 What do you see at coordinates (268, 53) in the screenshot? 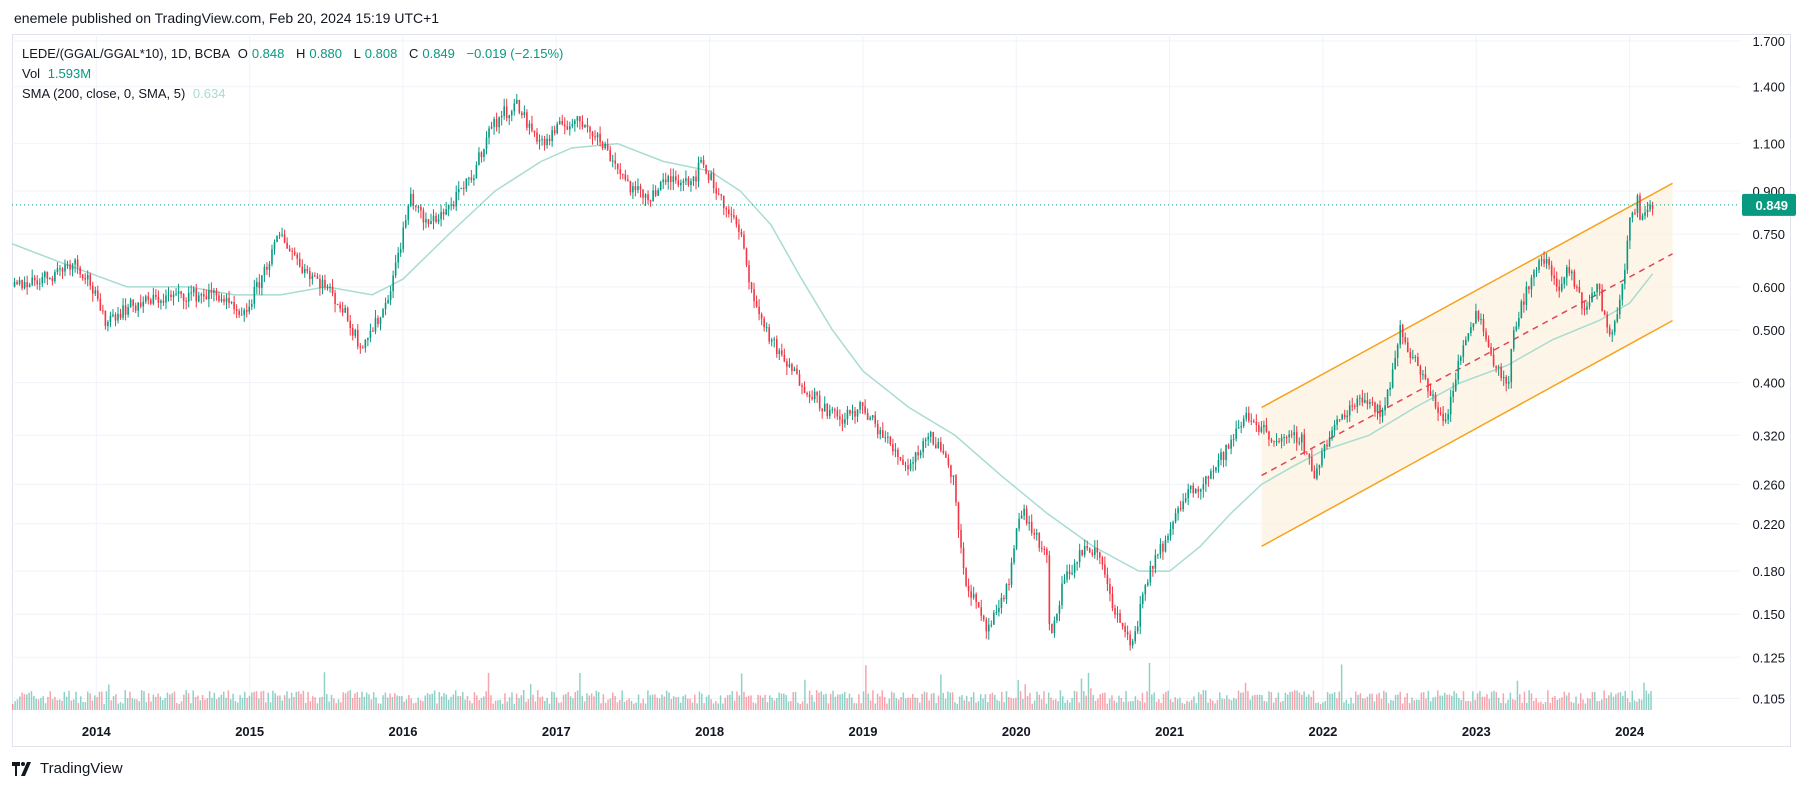
I see `open-value: 0.848` at bounding box center [268, 53].